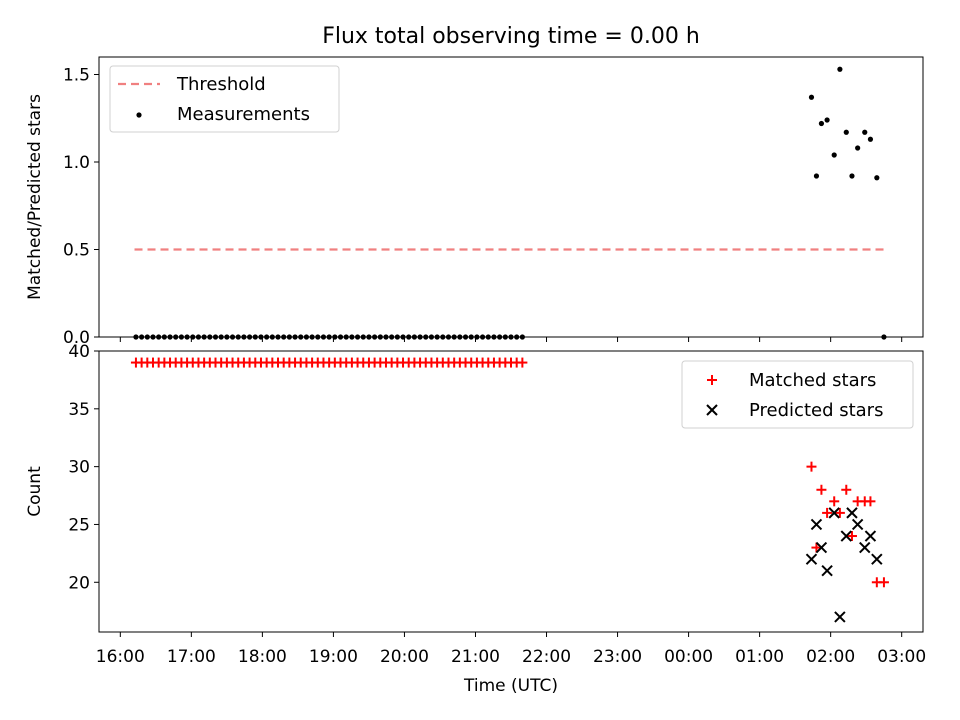 The width and height of the screenshot is (960, 720). I want to click on legend-frame-top, so click(224, 99).